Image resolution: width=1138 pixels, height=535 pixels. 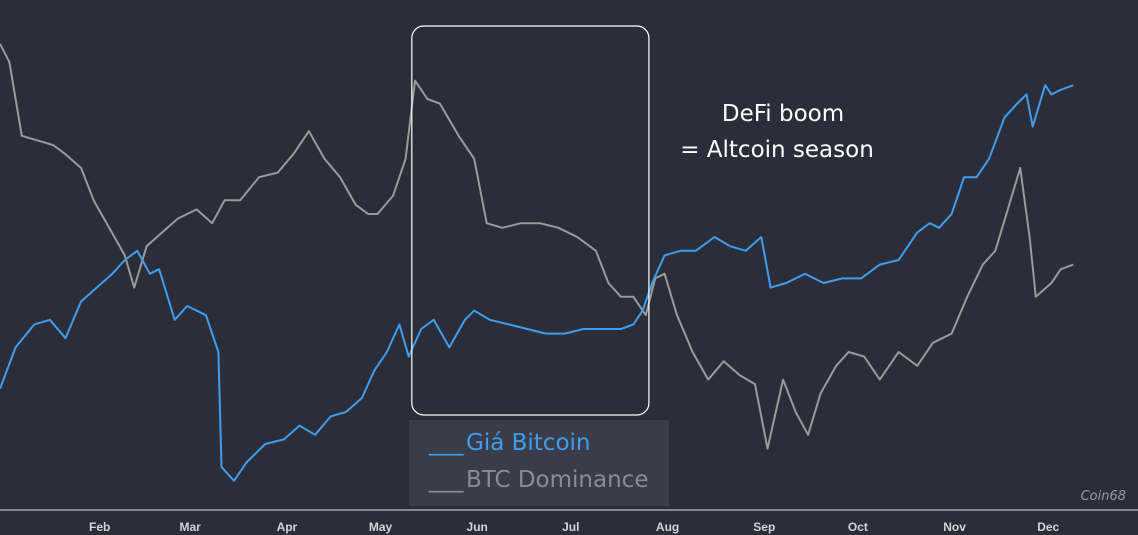 What do you see at coordinates (764, 527) in the screenshot?
I see `x-tick-label-sep: Sep` at bounding box center [764, 527].